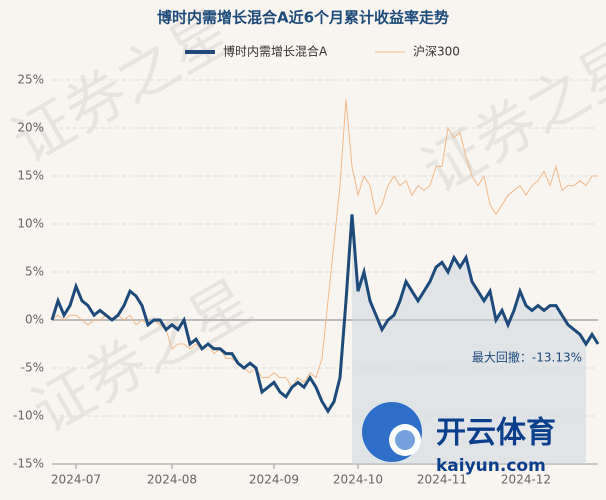 This screenshot has width=606, height=500. What do you see at coordinates (526, 480) in the screenshot?
I see `x-tick-label: 2024-12` at bounding box center [526, 480].